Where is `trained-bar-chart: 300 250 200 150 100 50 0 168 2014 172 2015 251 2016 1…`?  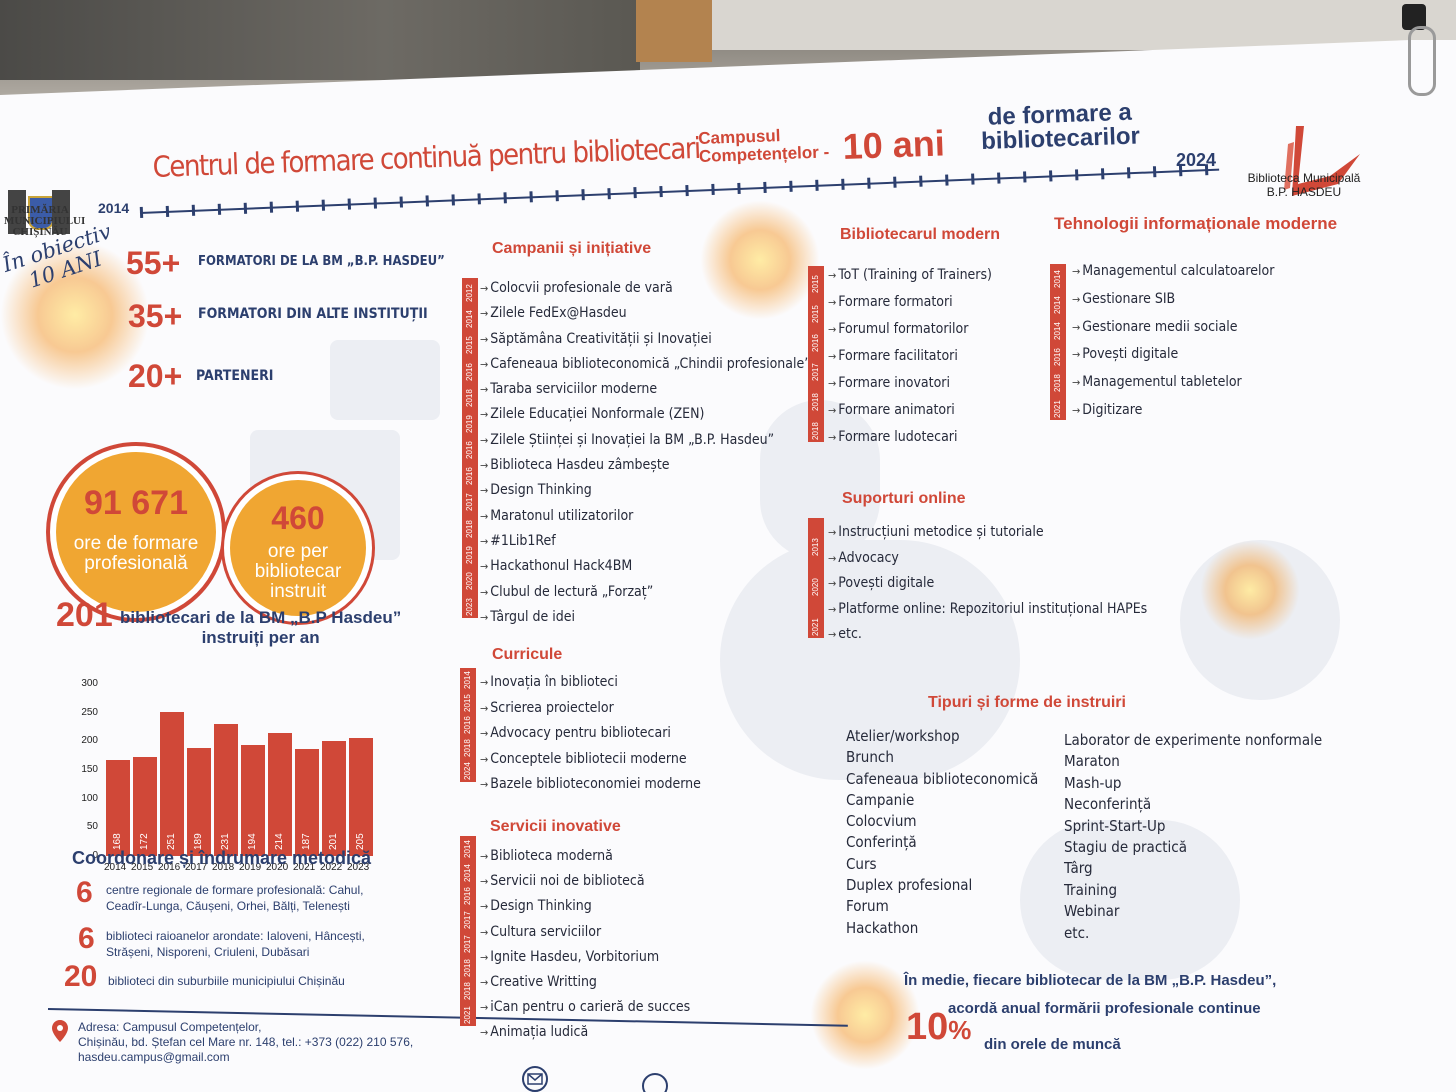
trained-bar-chart: 300 250 200 150 100 50 0 168 2014 172 2015 251 2016 1… is located at coordinates (230, 756).